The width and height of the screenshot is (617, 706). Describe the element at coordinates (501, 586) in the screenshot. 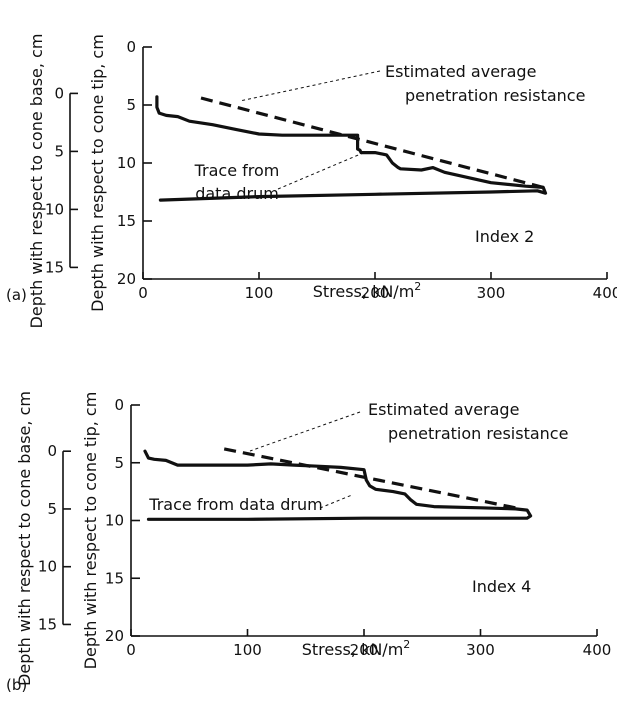

I see `index-label: Index 4` at that location.